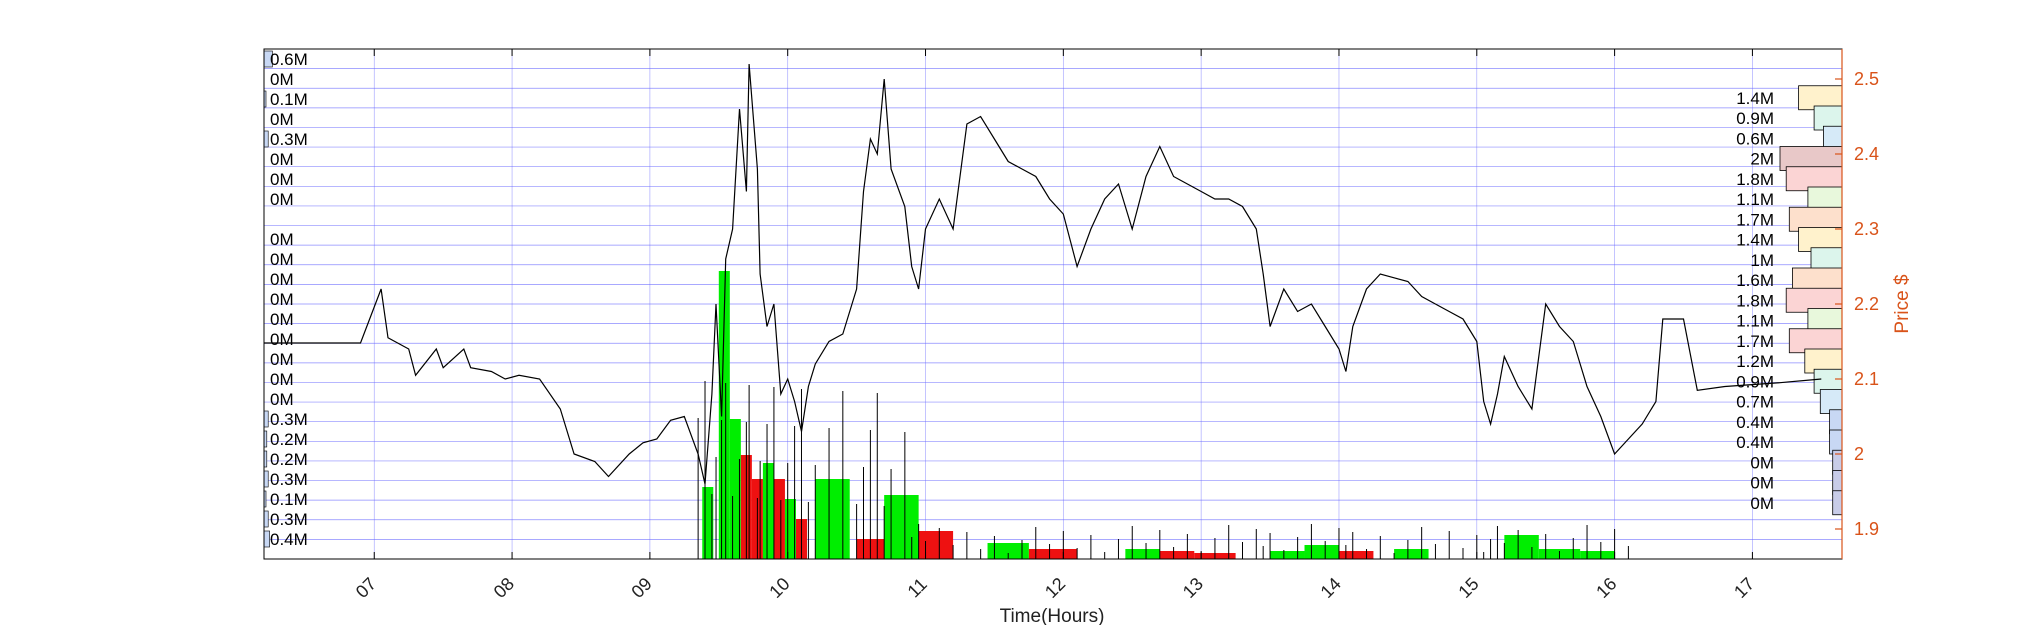 The height and width of the screenshot is (625, 2031). What do you see at coordinates (1866, 229) in the screenshot?
I see `price-tick-label: 2.3` at bounding box center [1866, 229].